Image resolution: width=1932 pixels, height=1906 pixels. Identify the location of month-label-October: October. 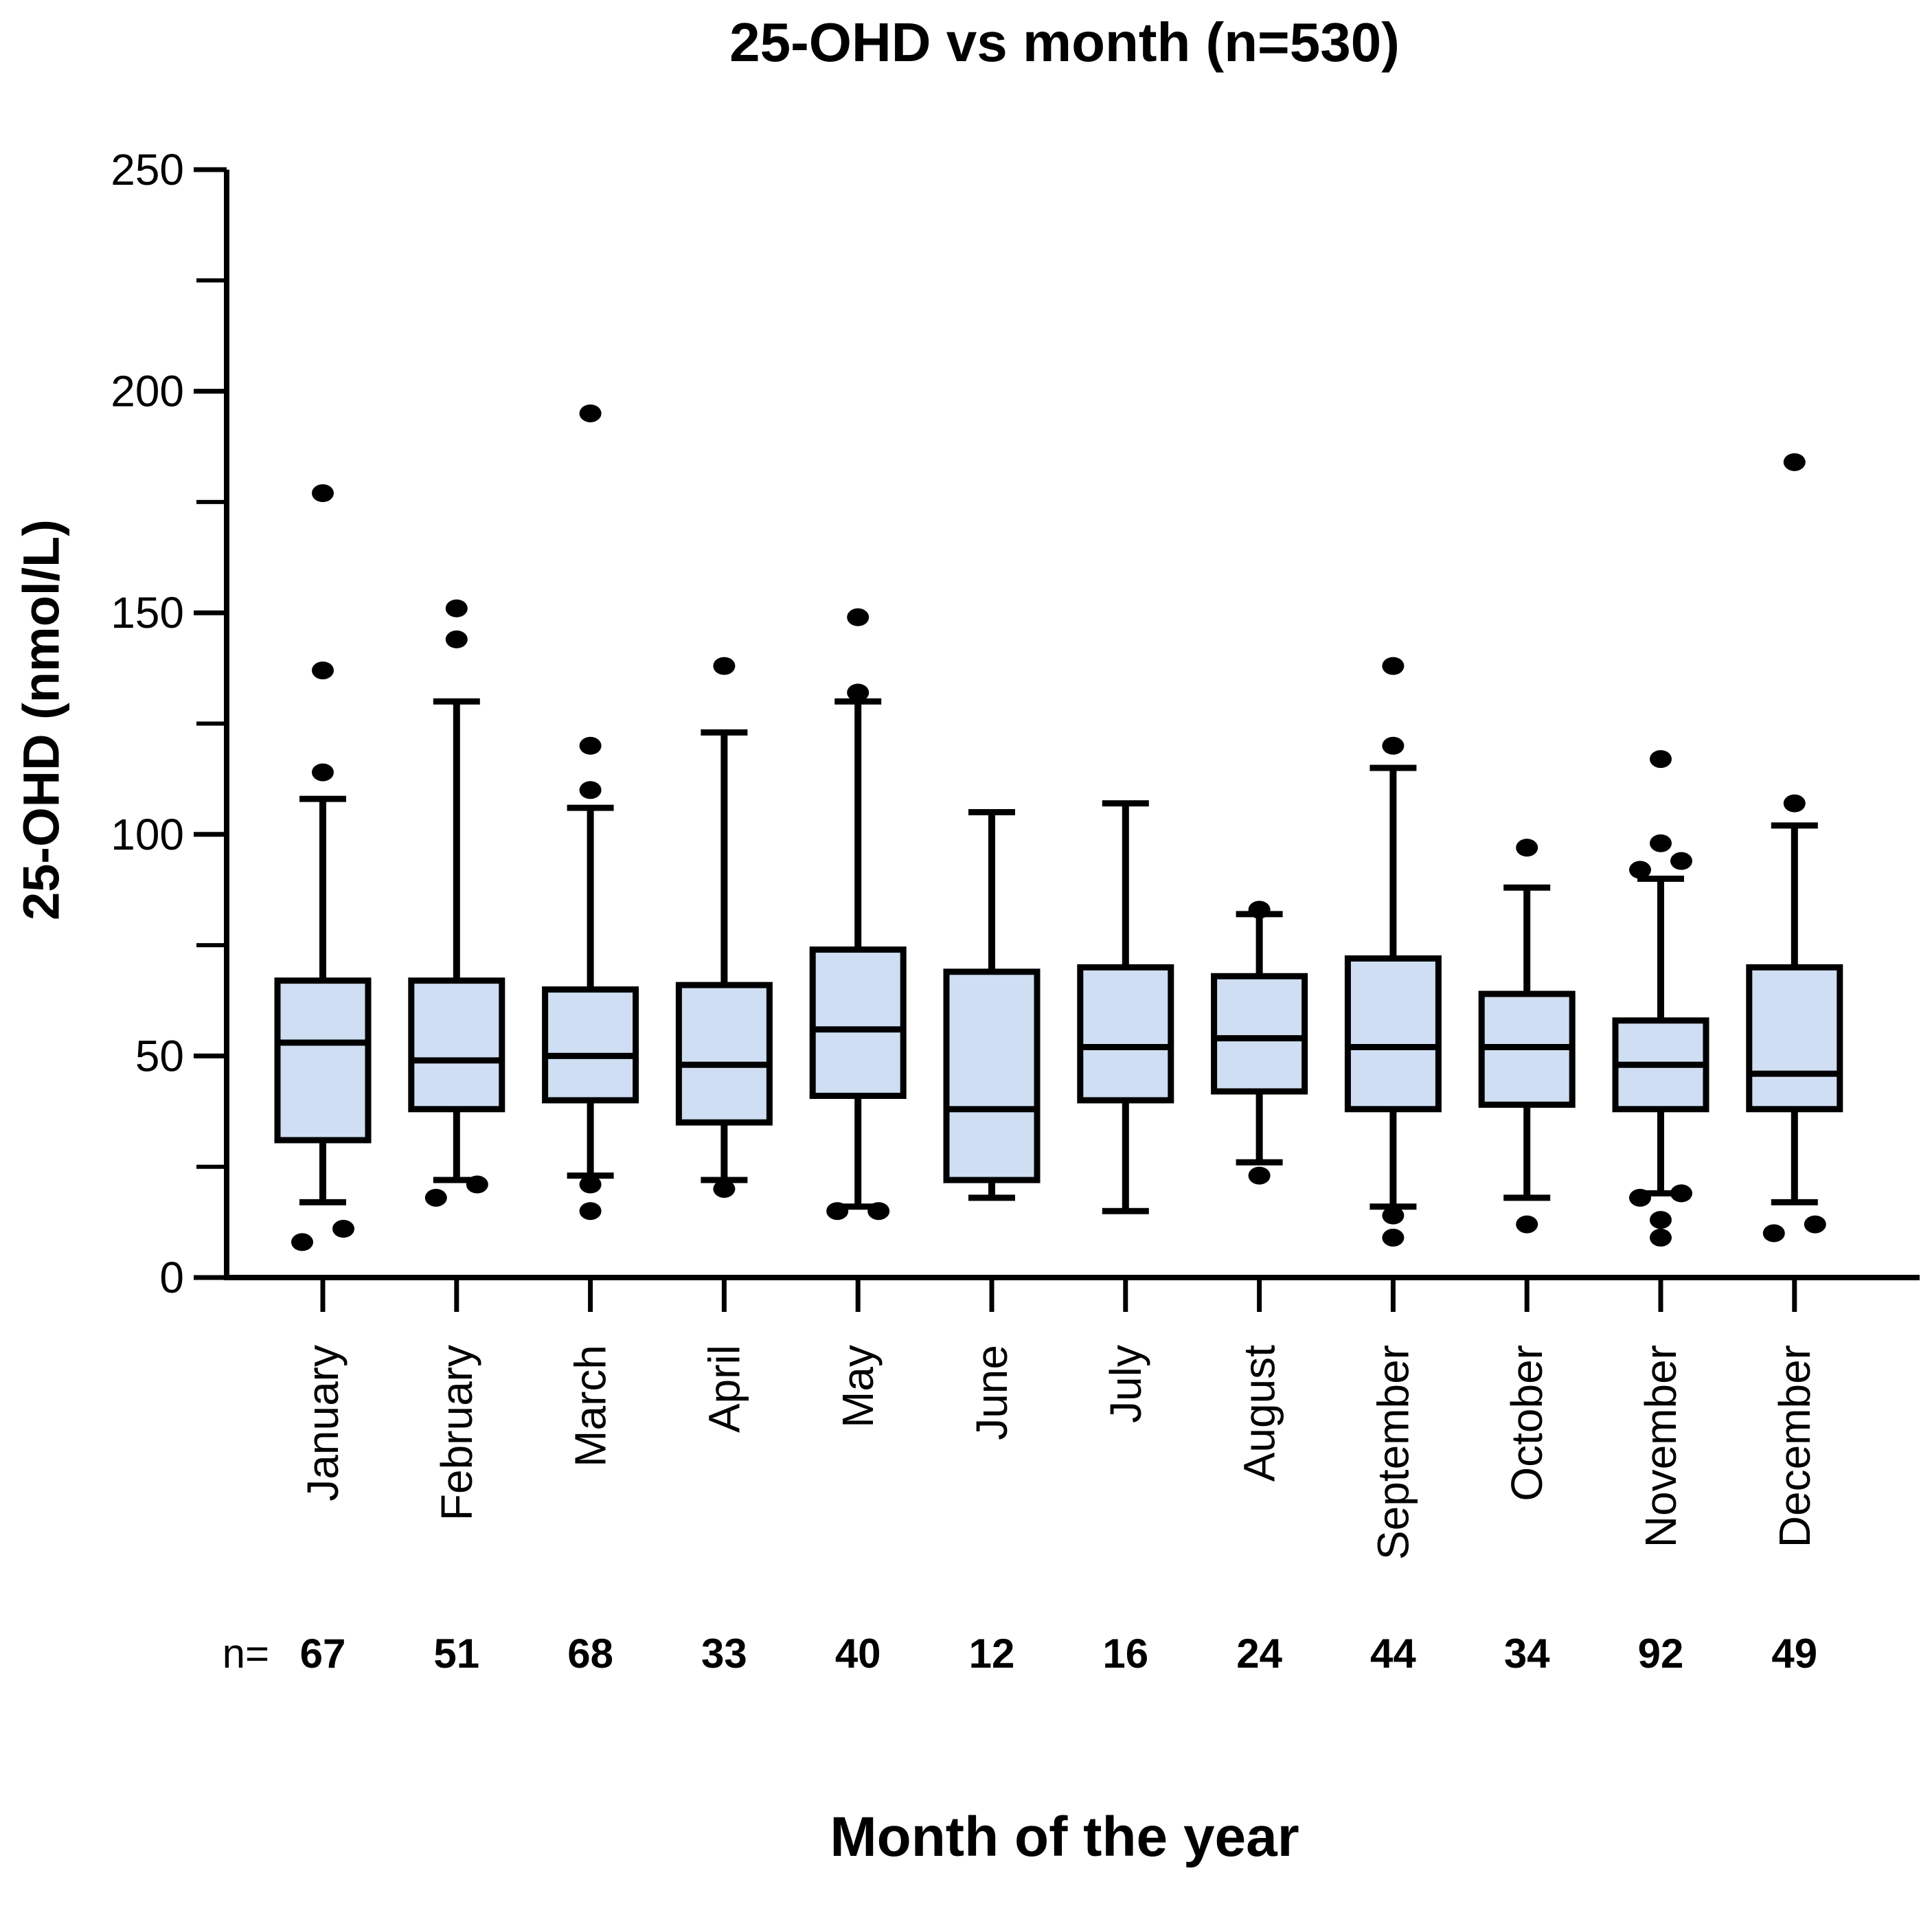
(1527, 1423).